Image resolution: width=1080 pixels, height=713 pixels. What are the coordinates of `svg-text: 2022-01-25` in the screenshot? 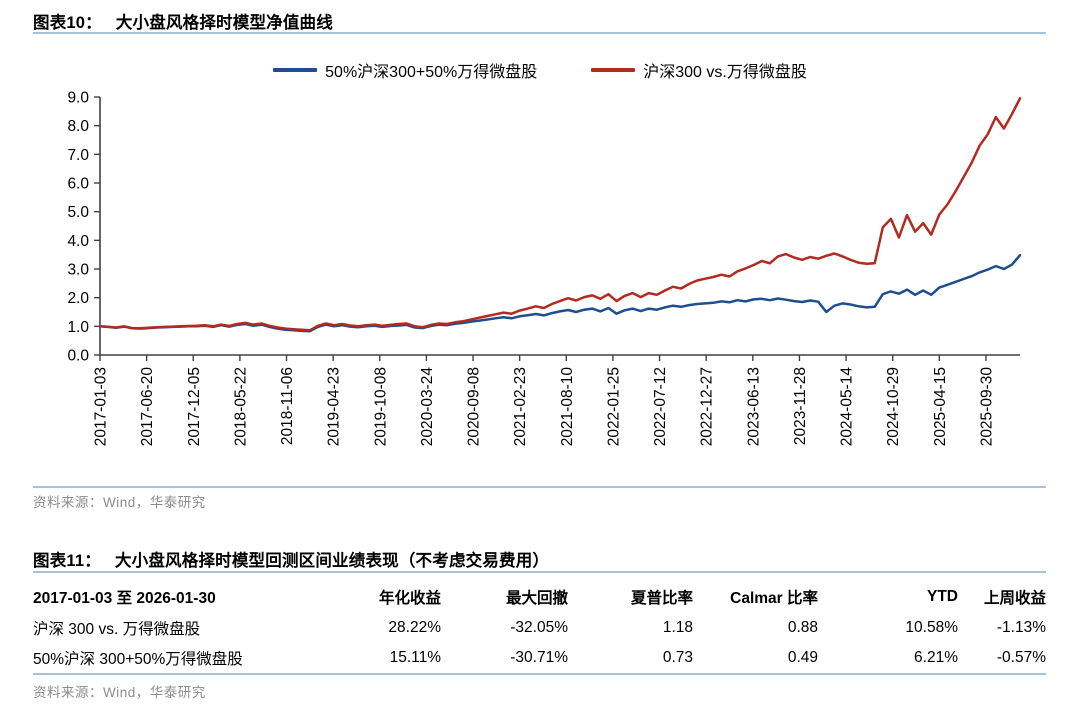 It's located at (613, 406).